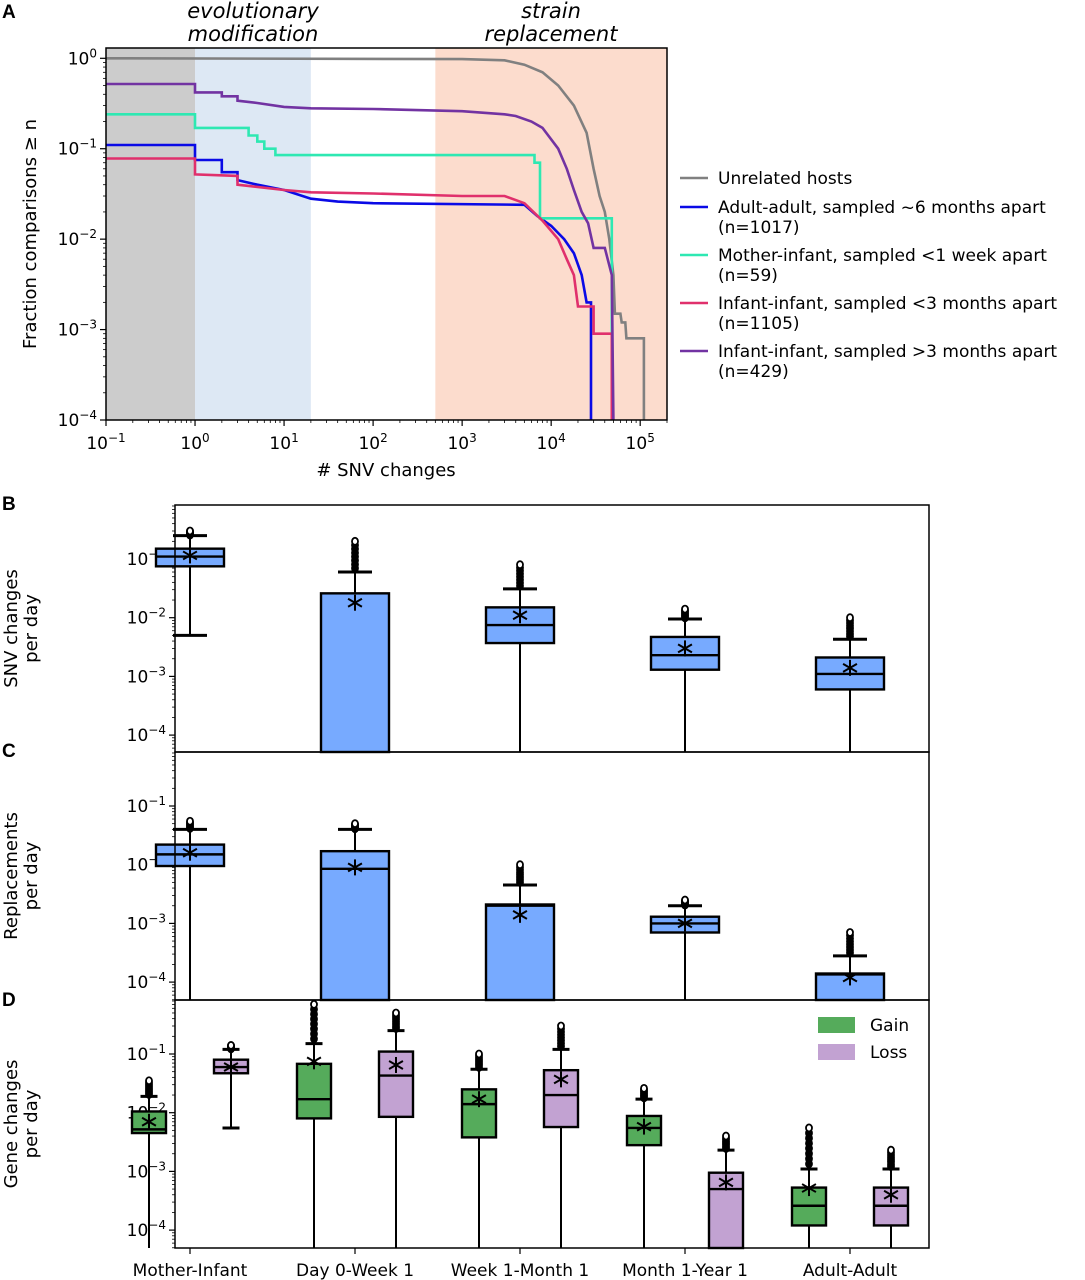 Image resolution: width=1085 pixels, height=1280 pixels. What do you see at coordinates (9, 751) in the screenshot?
I see `panel-label-c: C` at bounding box center [9, 751].